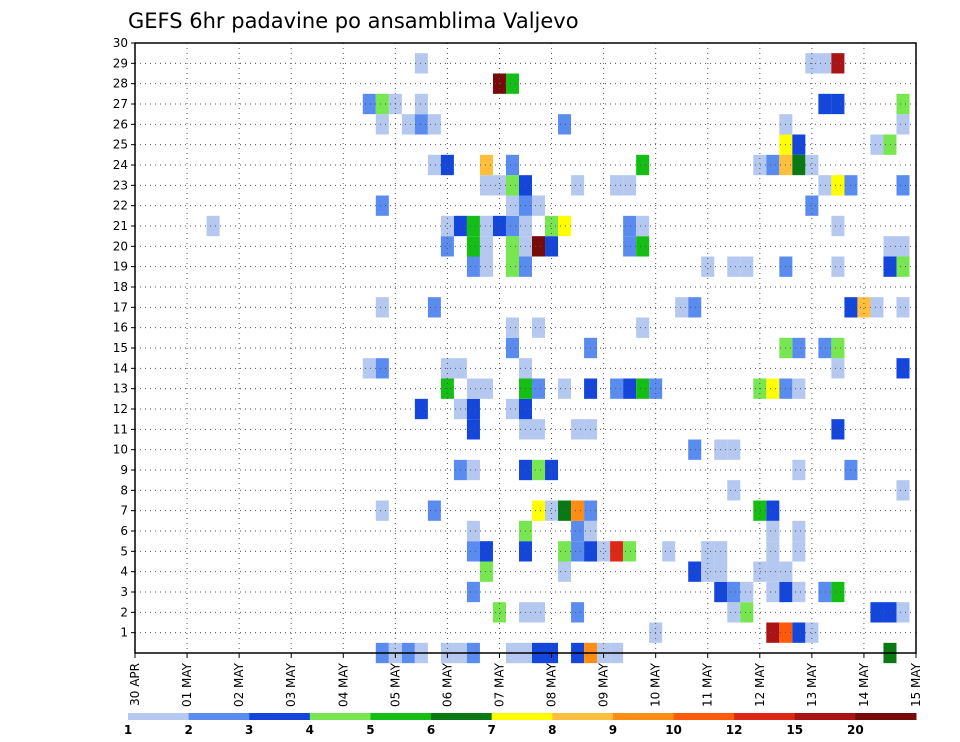  Describe the element at coordinates (291, 684) in the screenshot. I see `x-tick-label: 03 MAY` at that location.